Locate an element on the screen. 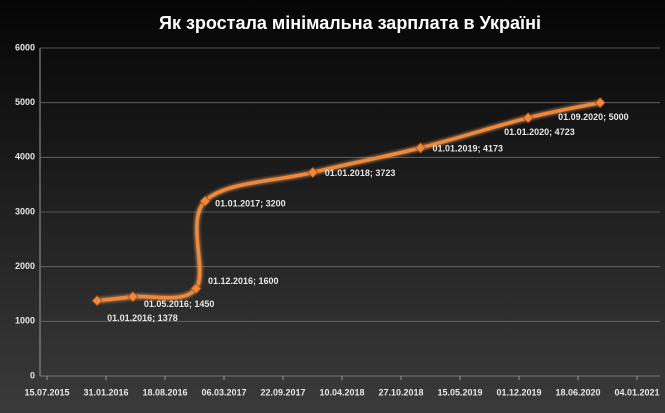 The image size is (665, 413). x-tick-label: 27.10.2018 is located at coordinates (400, 392).